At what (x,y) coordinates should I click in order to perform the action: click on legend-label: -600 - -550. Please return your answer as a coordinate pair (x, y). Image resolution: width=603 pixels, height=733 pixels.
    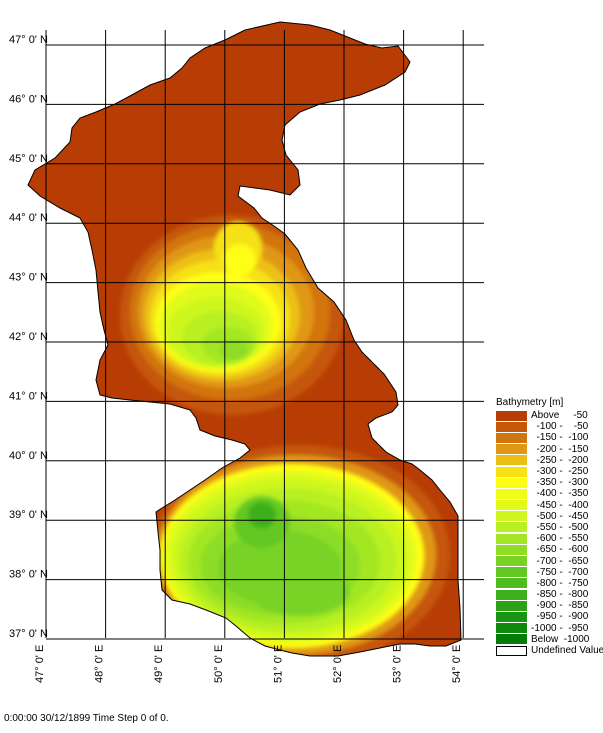
    Looking at the image, I should click on (560, 539).